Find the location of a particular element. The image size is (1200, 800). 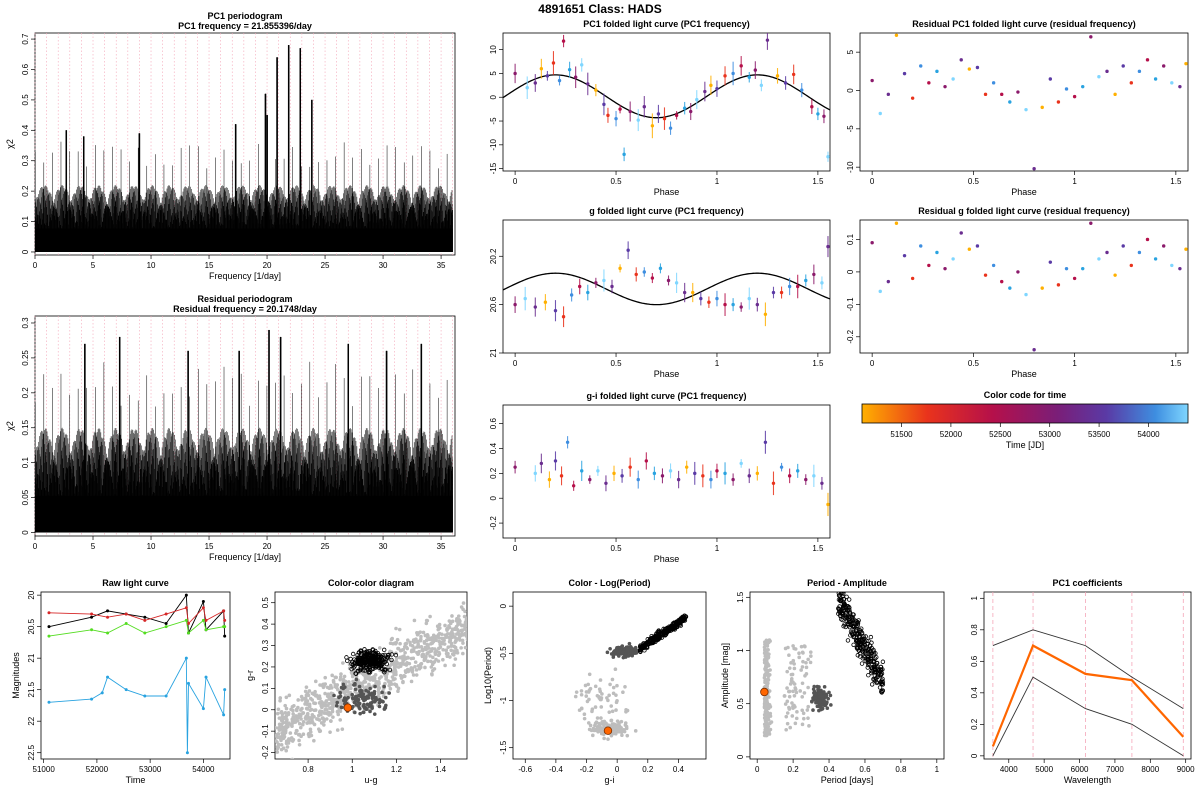

plot-area is located at coordinates (666, 97).